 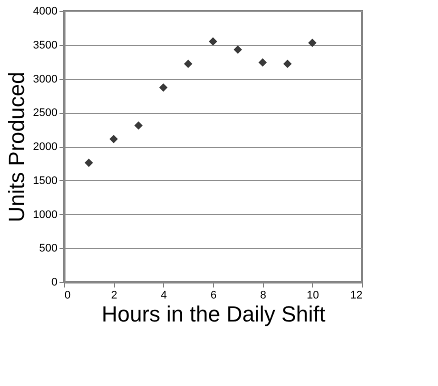 I want to click on y-tick-label: 2000, so click(x=45, y=147).